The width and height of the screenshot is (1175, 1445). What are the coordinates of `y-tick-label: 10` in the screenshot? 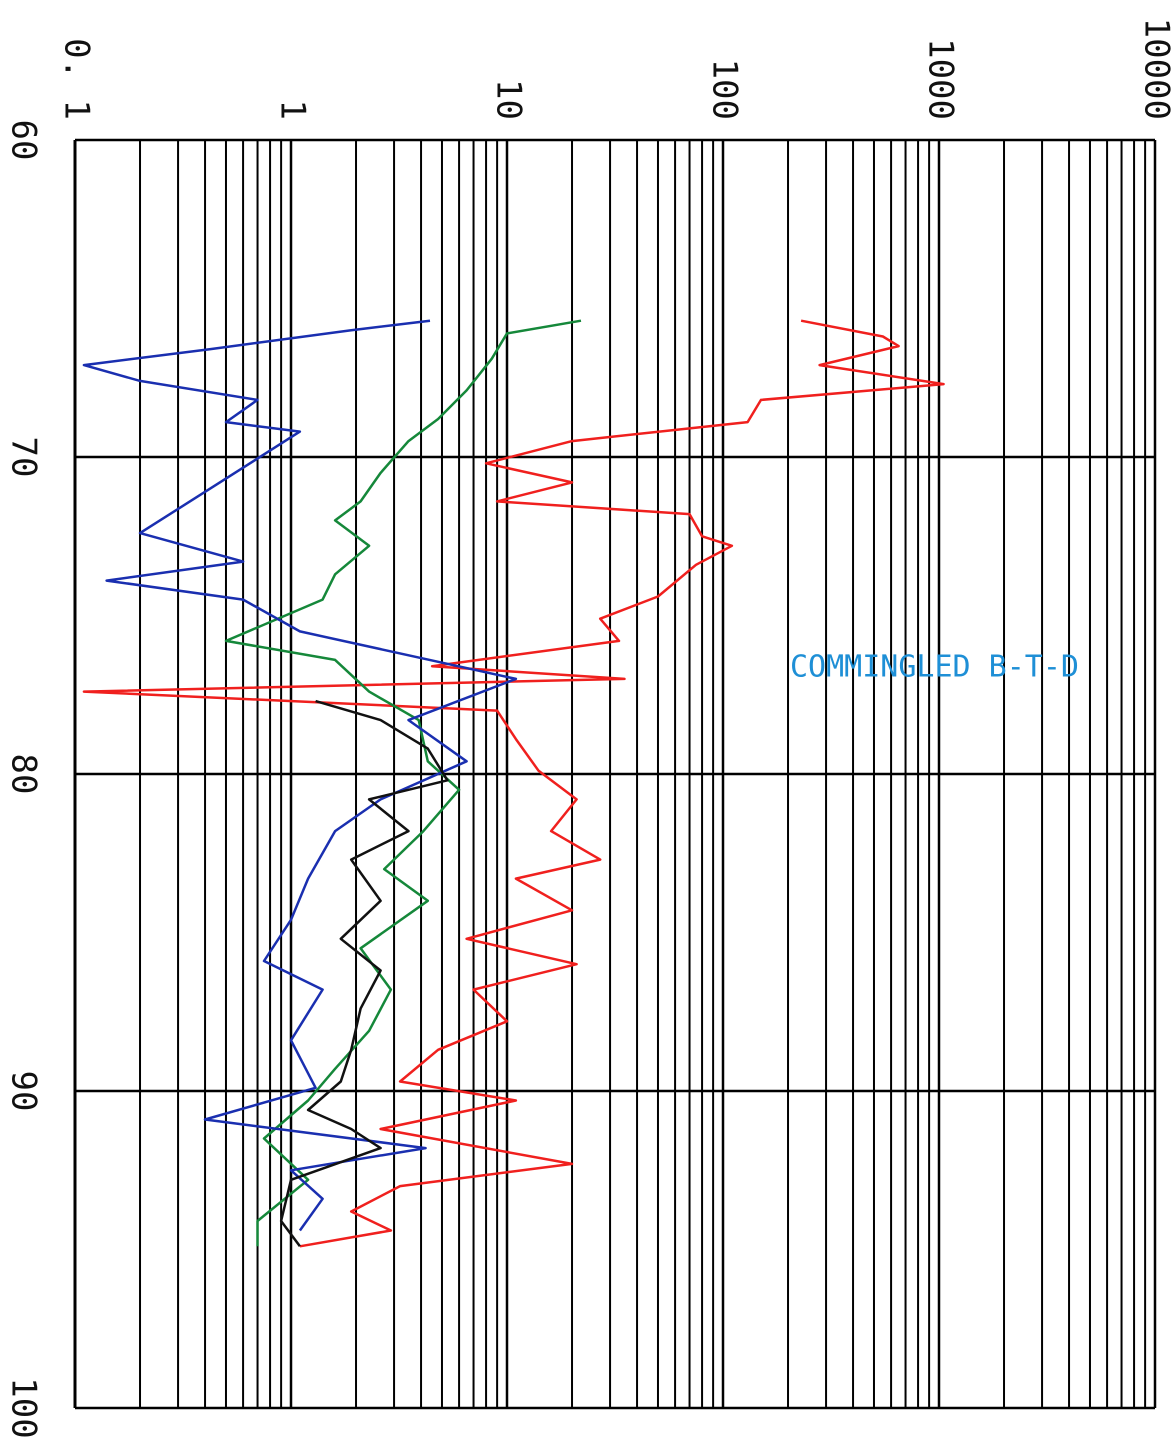 It's located at (509, 99).